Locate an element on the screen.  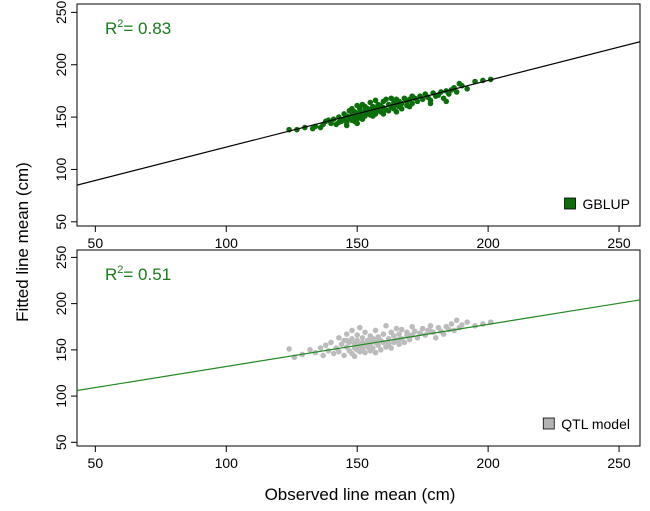
legend: QTL model is located at coordinates (586, 424).